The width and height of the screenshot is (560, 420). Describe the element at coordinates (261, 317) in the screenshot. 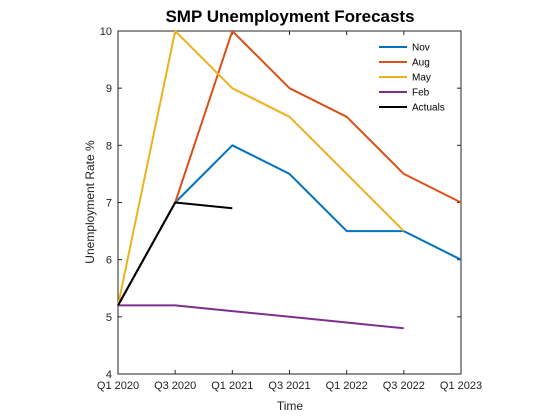

I see `series-line-feb` at that location.